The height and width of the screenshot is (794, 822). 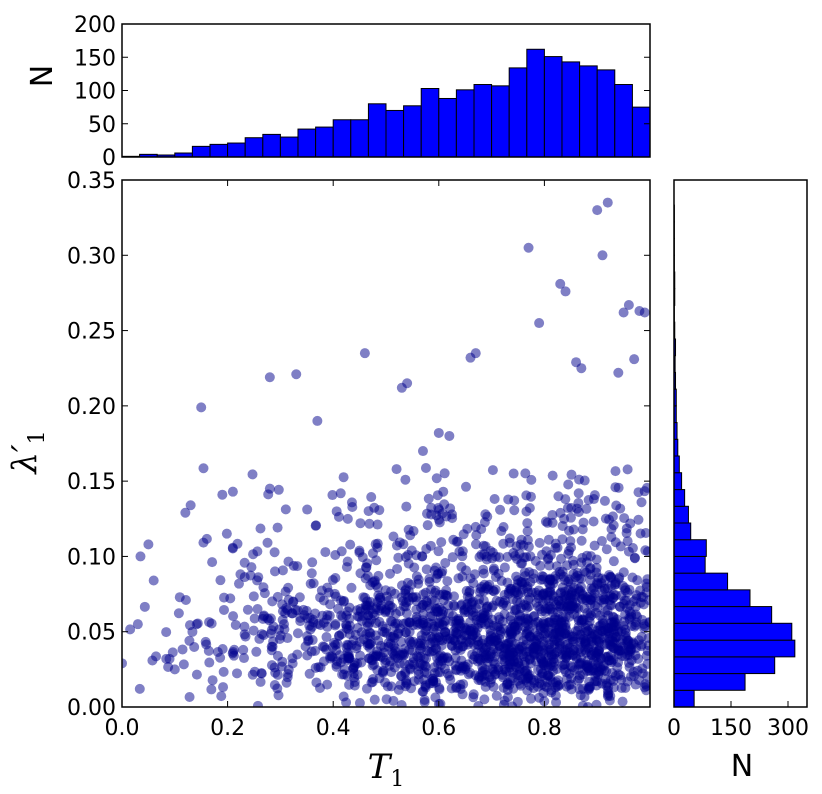 What do you see at coordinates (95, 25) in the screenshot?
I see `top-y-tick-label: 200` at bounding box center [95, 25].